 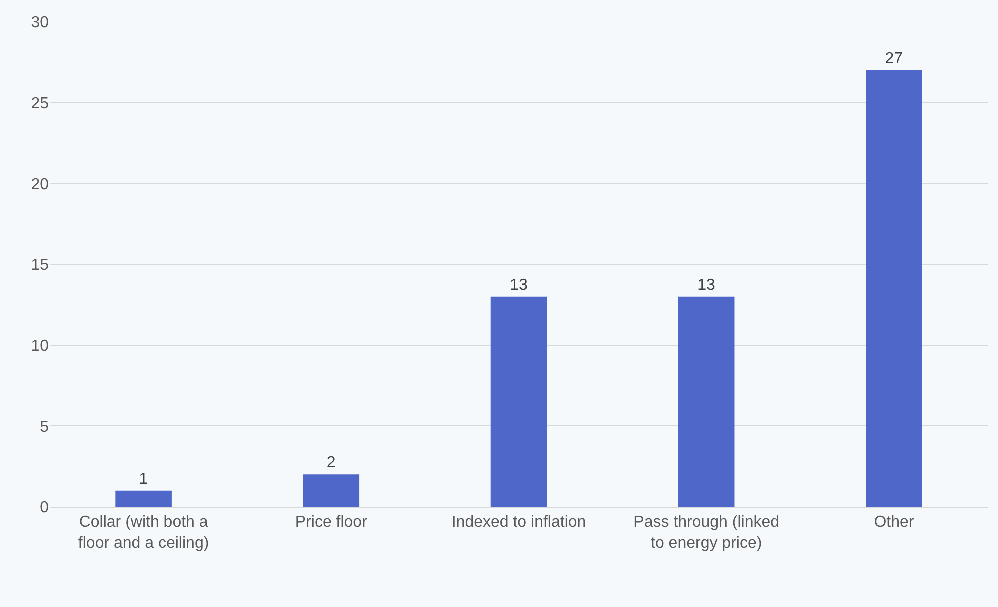 What do you see at coordinates (143, 479) in the screenshot?
I see `data-label: 1` at bounding box center [143, 479].